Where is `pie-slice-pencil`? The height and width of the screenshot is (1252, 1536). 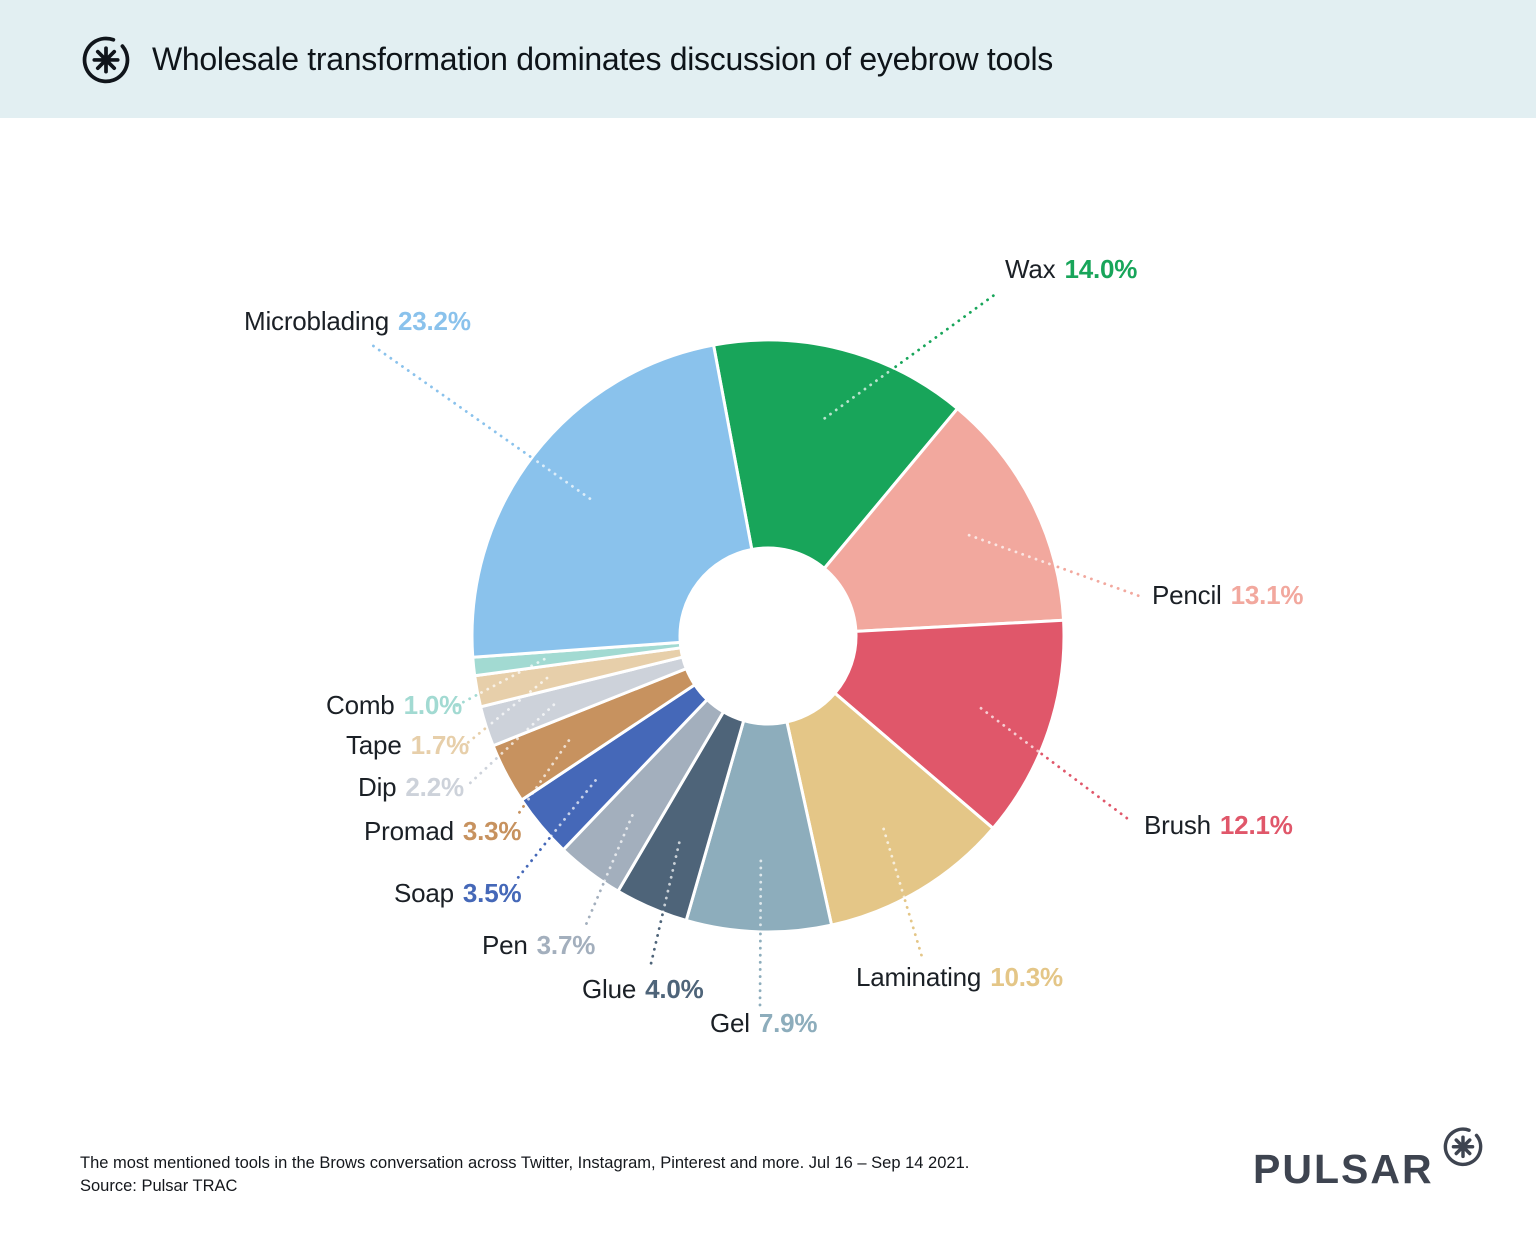 pie-slice-pencil is located at coordinates (944, 520).